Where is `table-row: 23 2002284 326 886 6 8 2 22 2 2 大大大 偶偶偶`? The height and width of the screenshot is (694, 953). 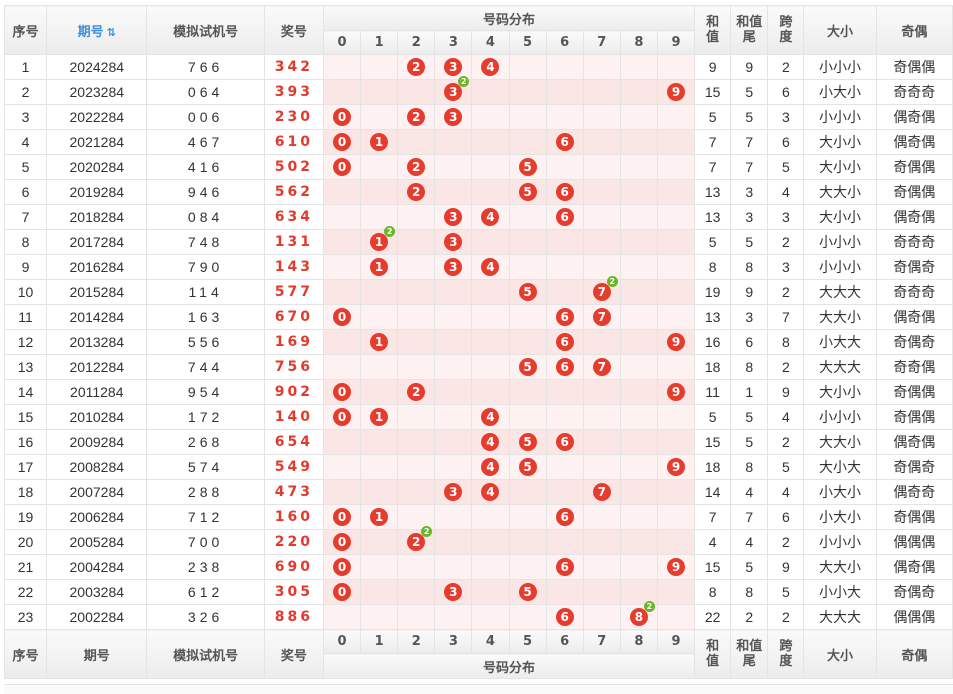
table-row: 23 2002284 326 886 6 8 2 22 2 2 大大大 偶偶偶 is located at coordinates (478, 615).